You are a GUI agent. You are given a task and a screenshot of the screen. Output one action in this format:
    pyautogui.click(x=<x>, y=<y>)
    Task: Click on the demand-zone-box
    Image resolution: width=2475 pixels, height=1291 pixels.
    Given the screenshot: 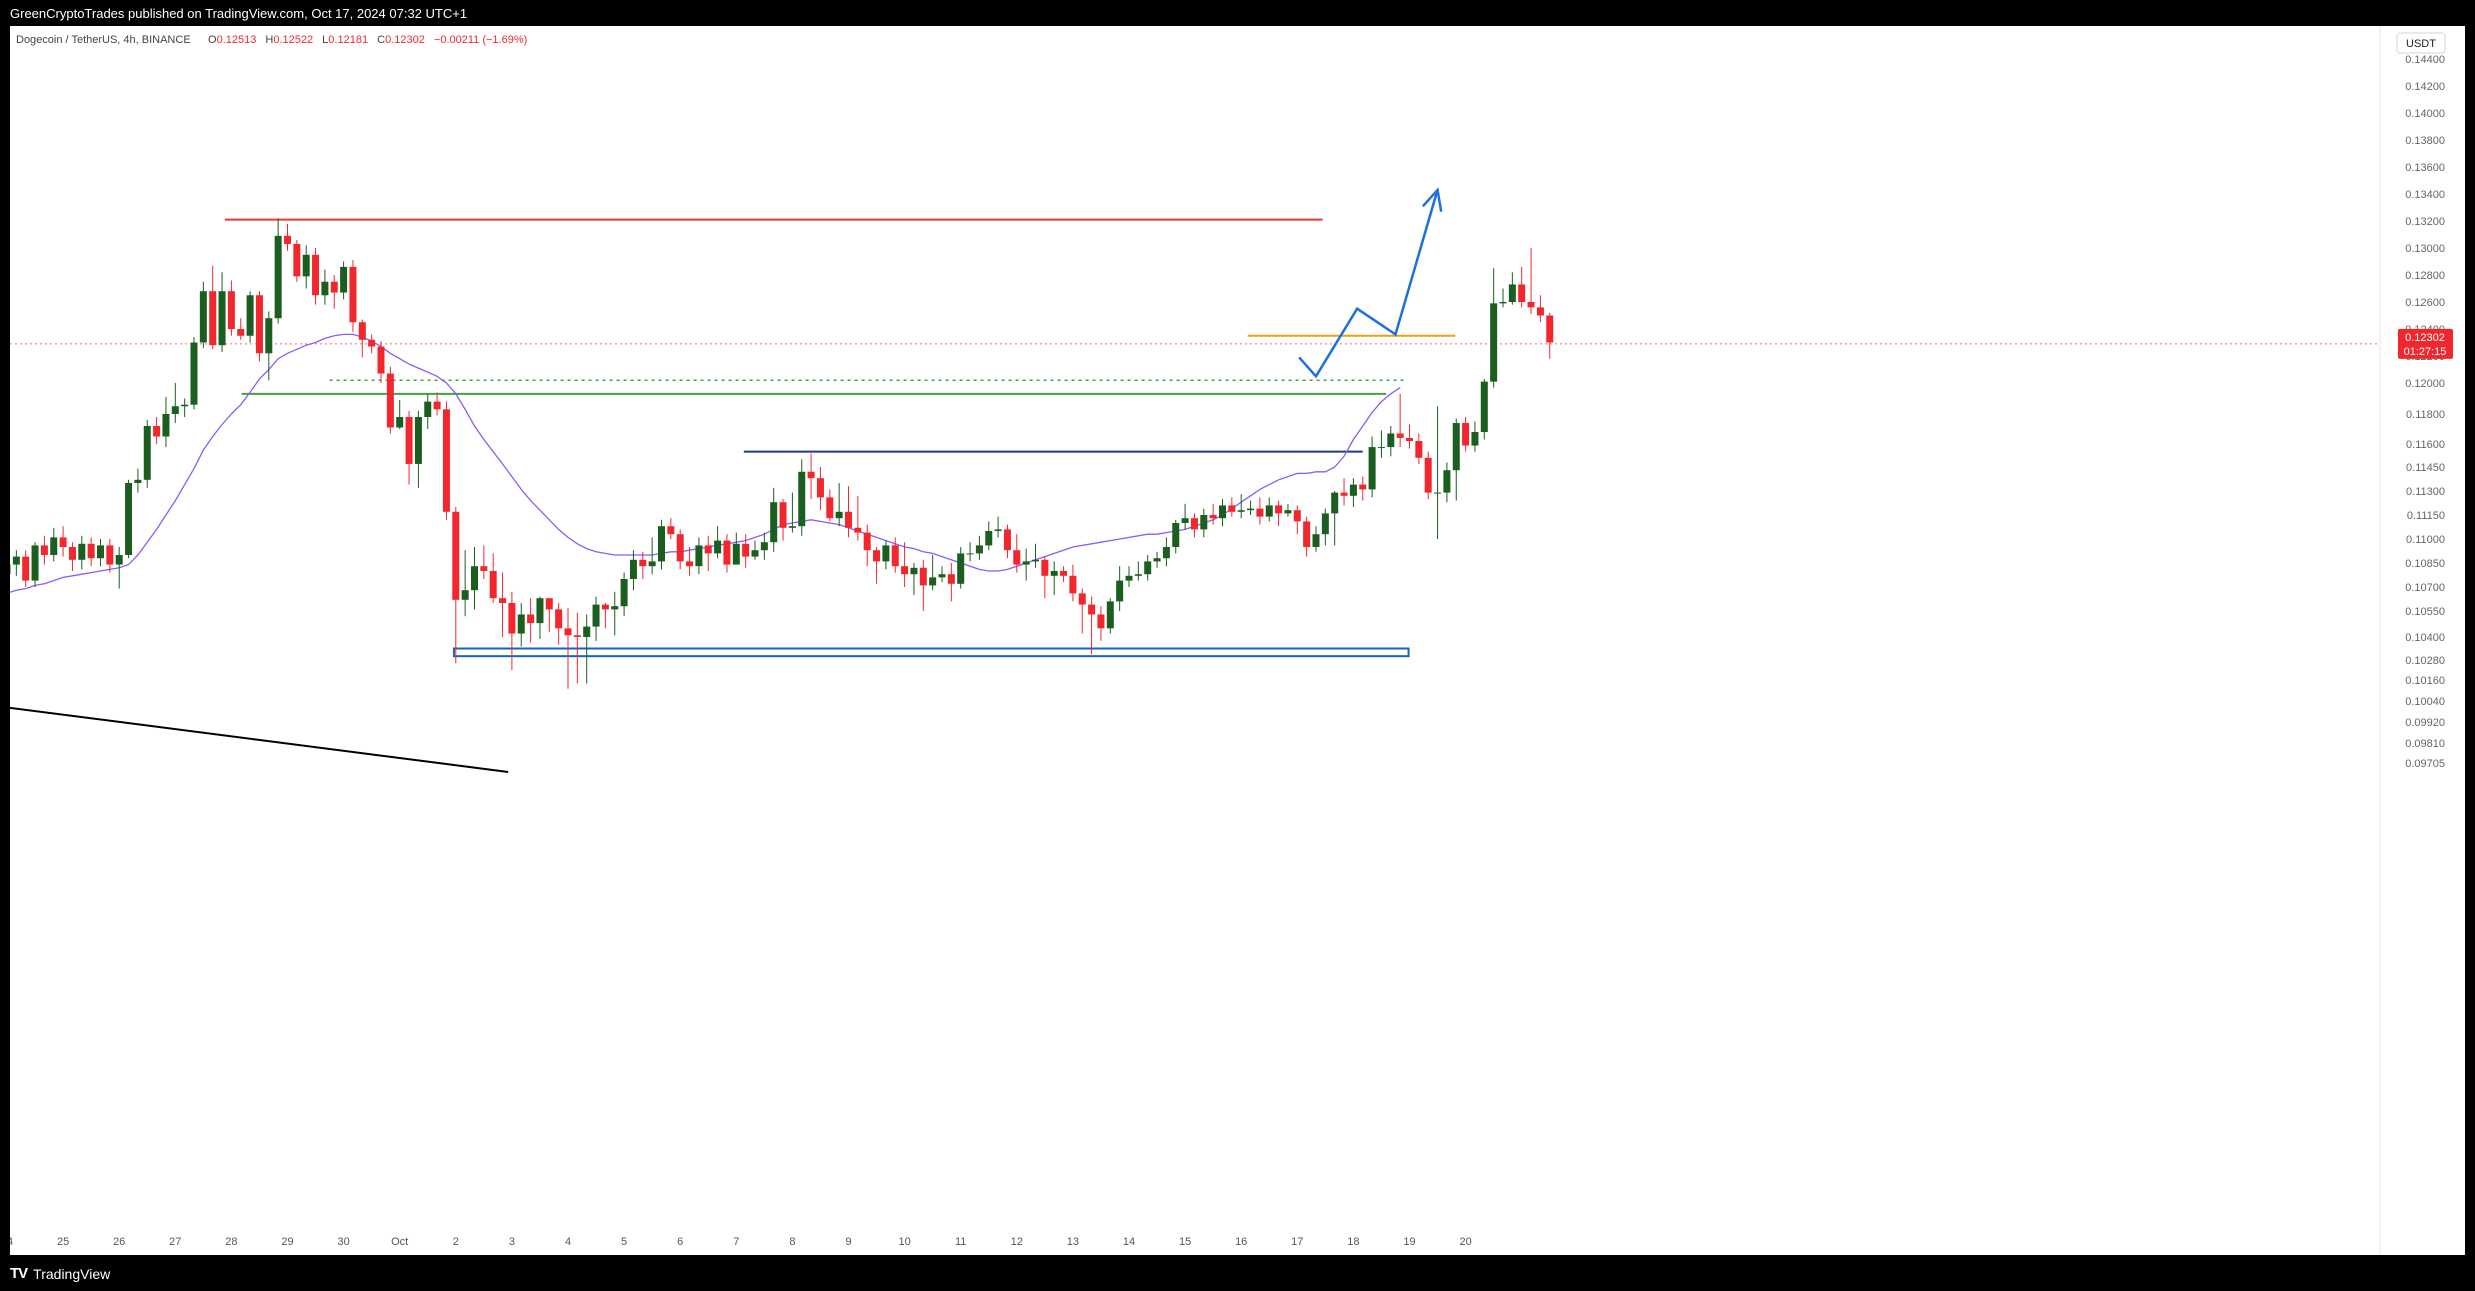 What is the action you would take?
    pyautogui.click(x=931, y=652)
    